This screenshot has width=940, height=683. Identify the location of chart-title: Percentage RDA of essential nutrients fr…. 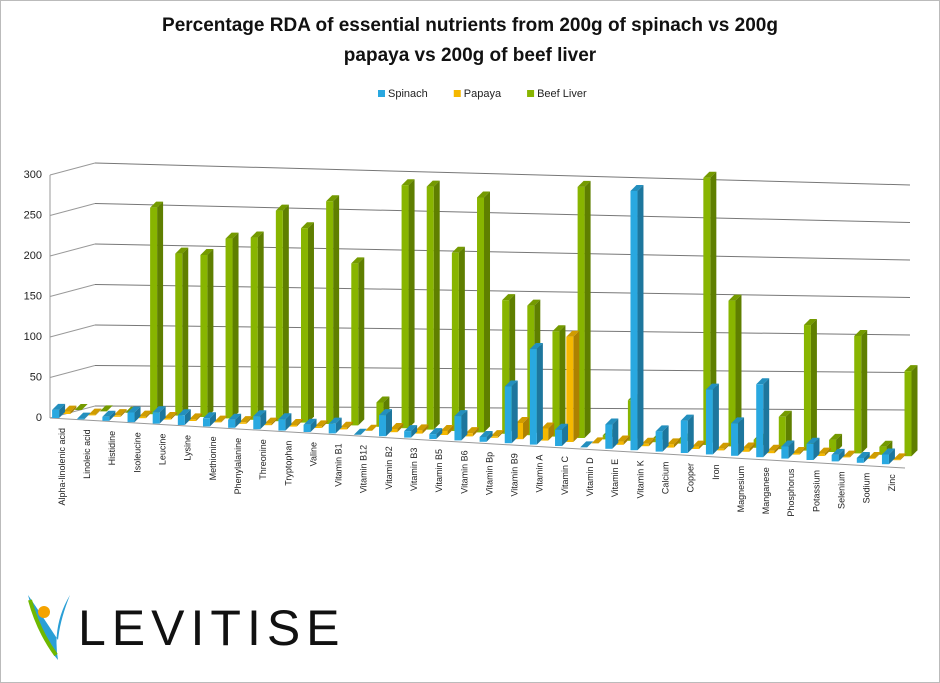
(470, 25).